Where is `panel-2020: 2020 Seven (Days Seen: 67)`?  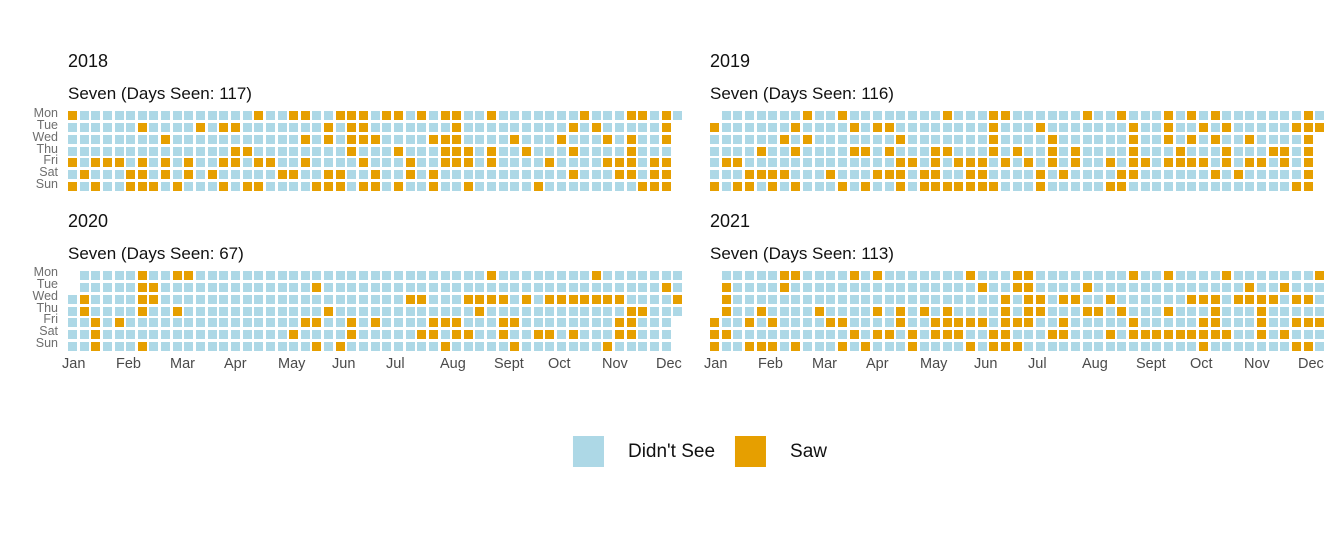 panel-2020: 2020 Seven (Days Seen: 67) is located at coordinates (375, 281).